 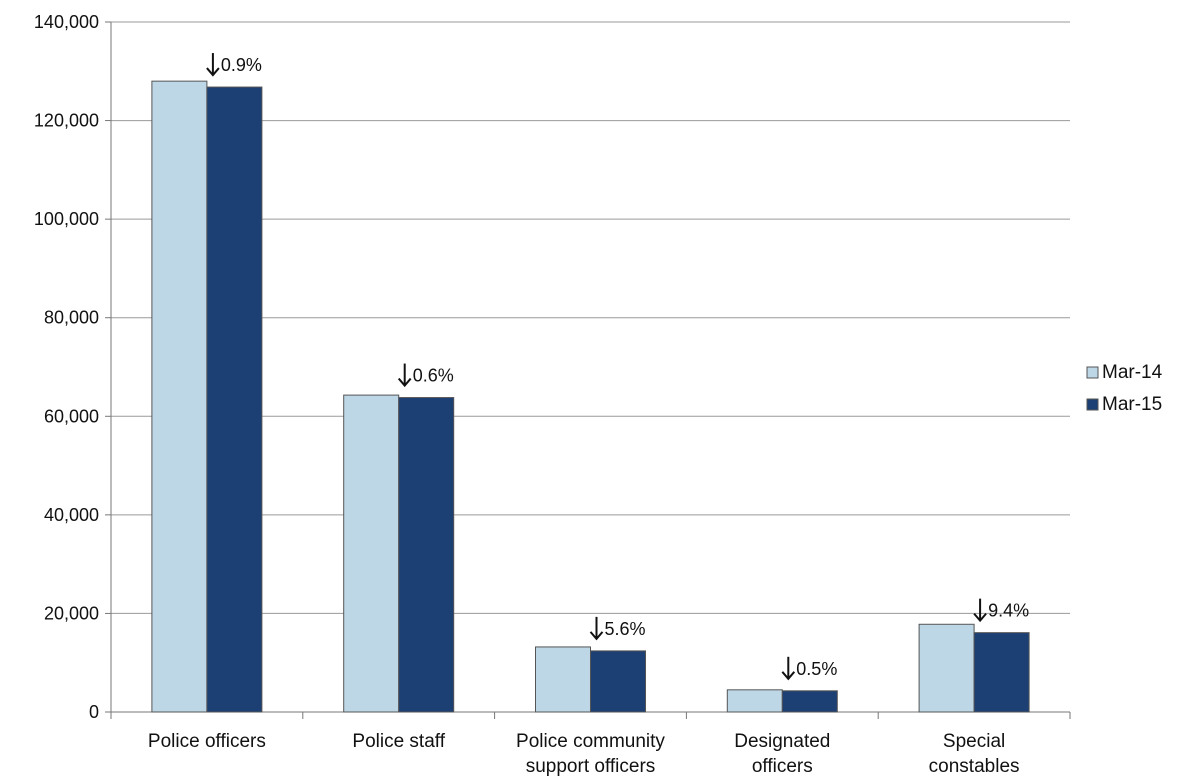 I want to click on y-tick-label: 20,000, so click(x=71, y=613).